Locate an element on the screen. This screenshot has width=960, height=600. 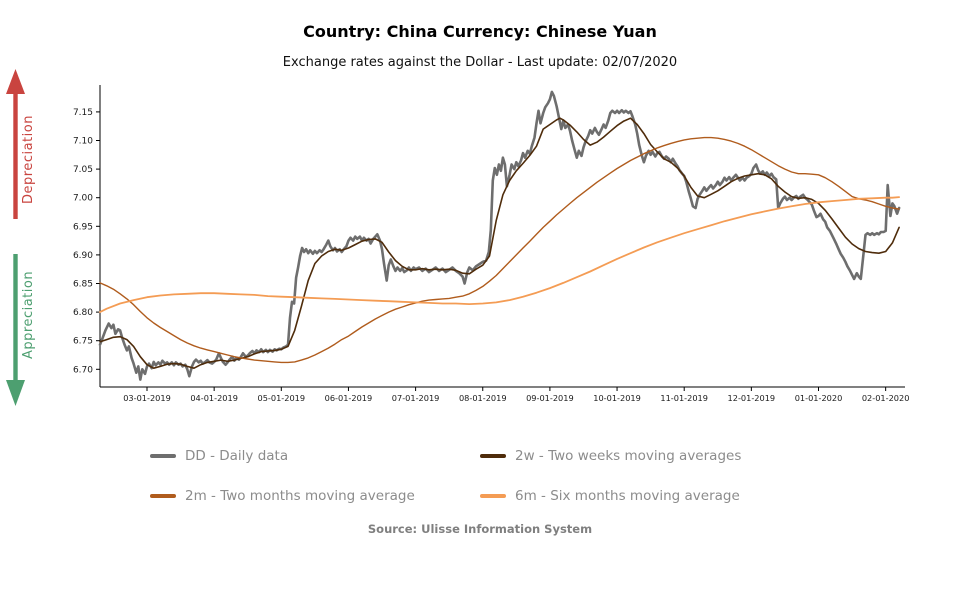
x-tick-label: 06-01-2019 is located at coordinates (349, 398).